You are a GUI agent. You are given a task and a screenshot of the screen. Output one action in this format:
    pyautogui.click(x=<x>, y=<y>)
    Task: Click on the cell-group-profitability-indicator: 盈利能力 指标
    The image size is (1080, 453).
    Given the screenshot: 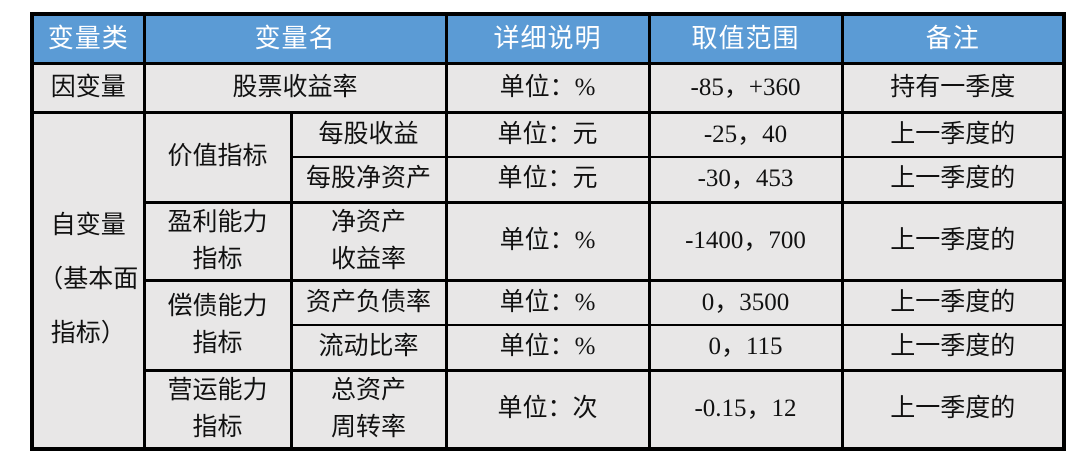 What is the action you would take?
    pyautogui.click(x=217, y=241)
    